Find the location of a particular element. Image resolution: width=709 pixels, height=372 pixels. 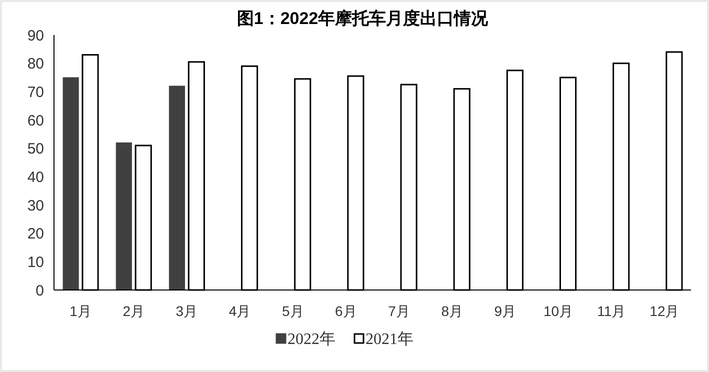

x-tick-label: 10月 is located at coordinates (559, 311).